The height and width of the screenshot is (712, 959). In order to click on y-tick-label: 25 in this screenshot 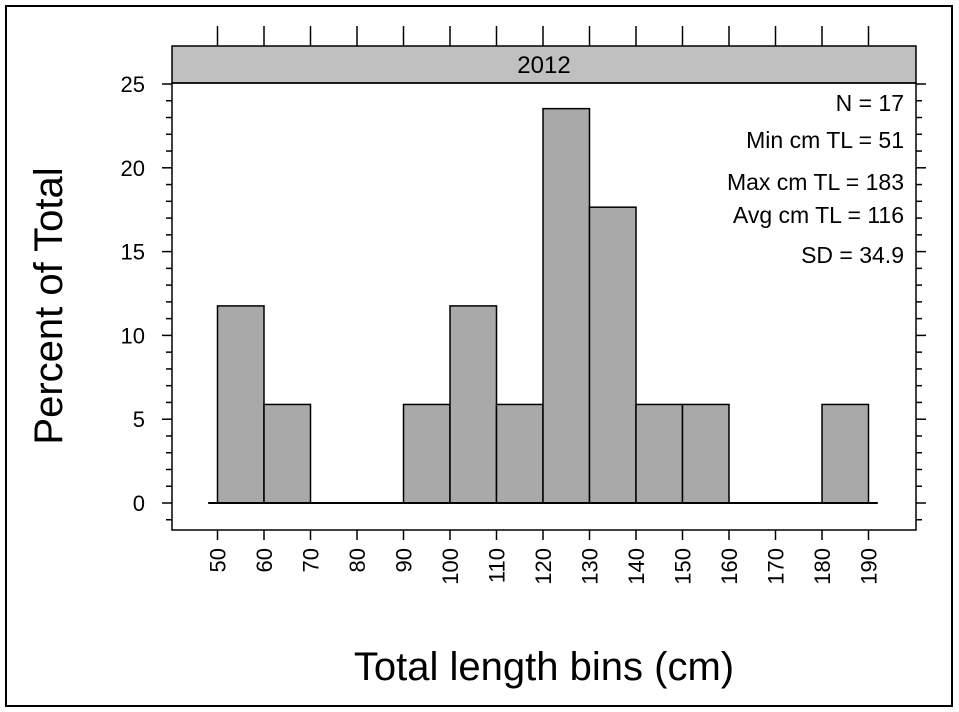, I will do `click(133, 84)`.